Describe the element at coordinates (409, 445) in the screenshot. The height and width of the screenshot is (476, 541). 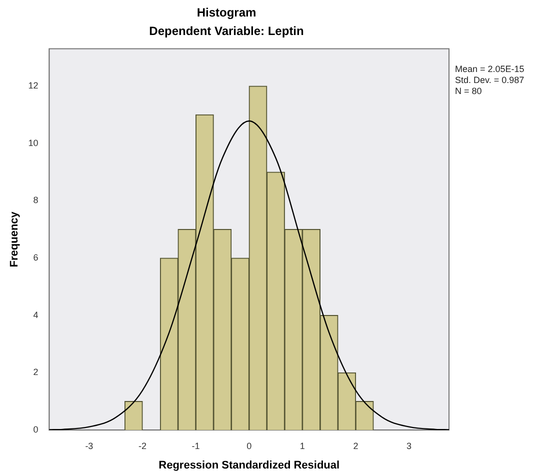
I see `x-tick-label: 3` at that location.